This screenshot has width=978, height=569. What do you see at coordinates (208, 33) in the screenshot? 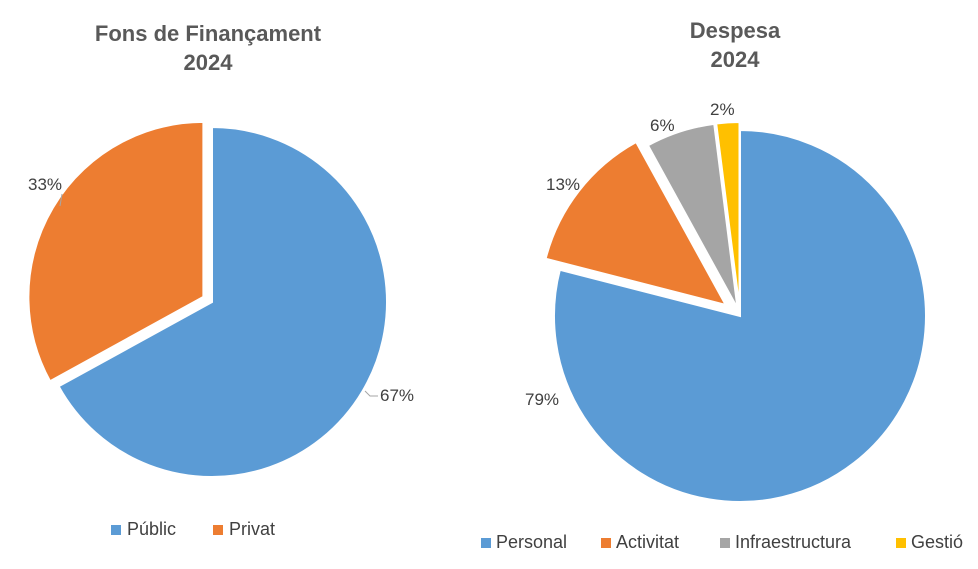
I see `chart1-title: Fons de Finançament` at bounding box center [208, 33].